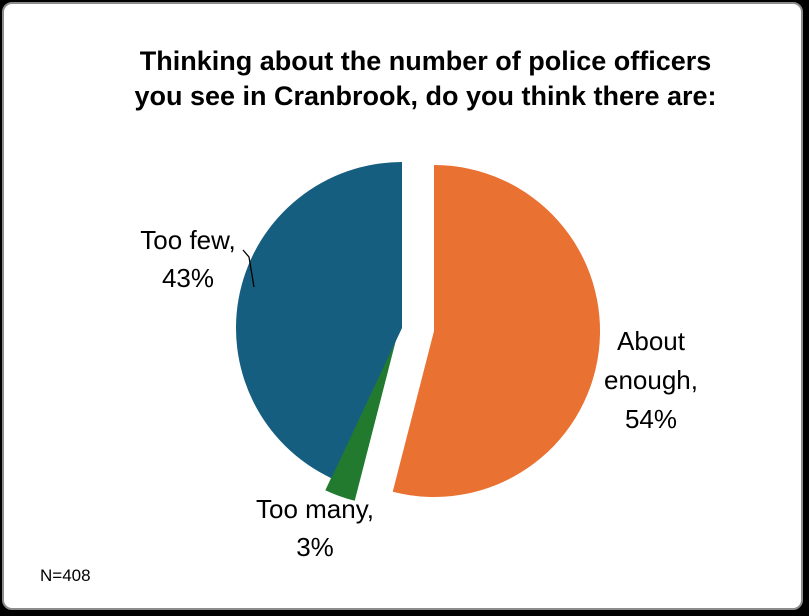 This screenshot has height=616, width=809. I want to click on pie-slice-about-enough, so click(496, 331).